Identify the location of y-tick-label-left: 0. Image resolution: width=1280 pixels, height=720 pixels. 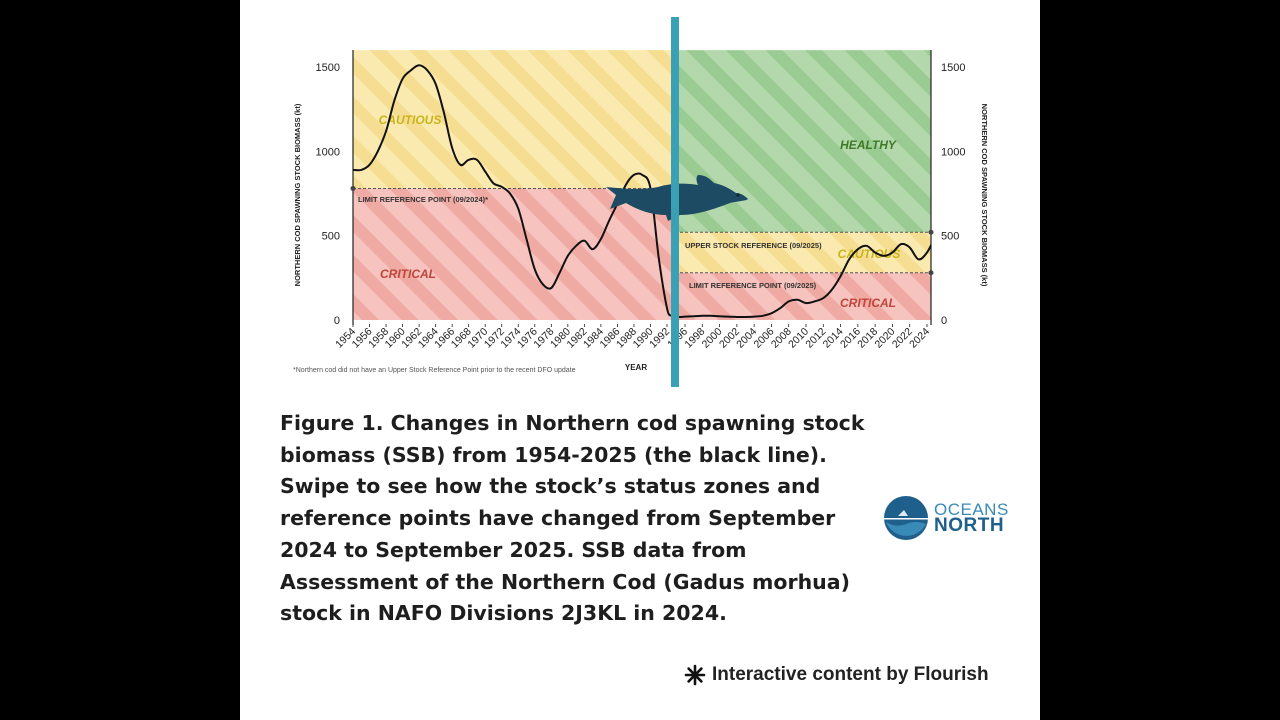
(337, 321).